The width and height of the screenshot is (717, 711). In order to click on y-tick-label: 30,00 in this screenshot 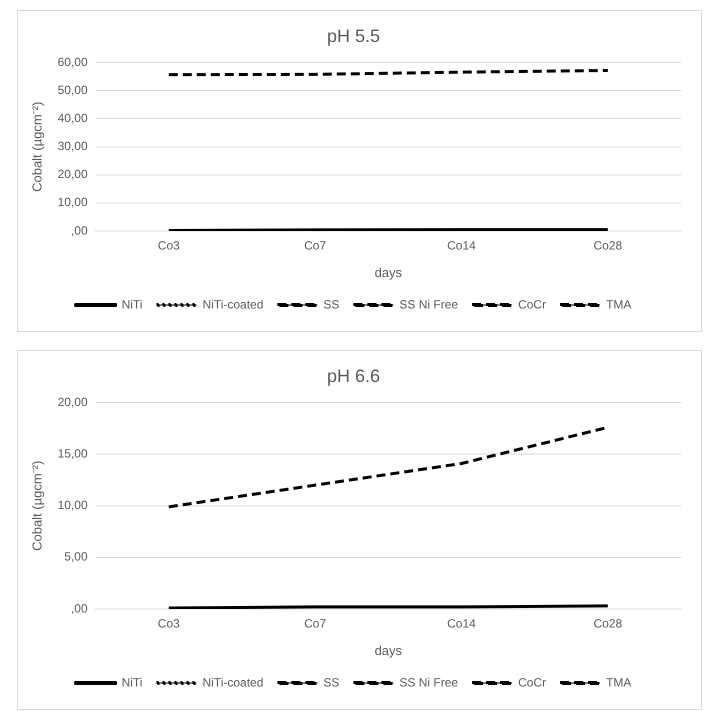, I will do `click(73, 146)`.